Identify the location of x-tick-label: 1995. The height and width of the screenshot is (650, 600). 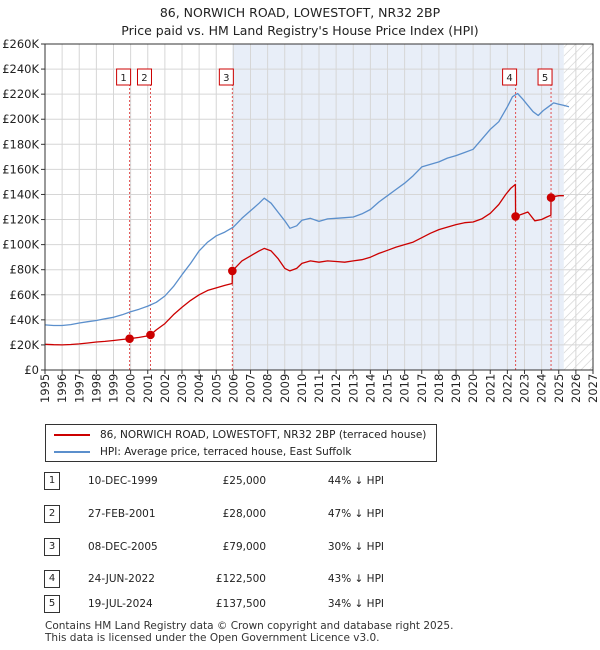
(45, 388).